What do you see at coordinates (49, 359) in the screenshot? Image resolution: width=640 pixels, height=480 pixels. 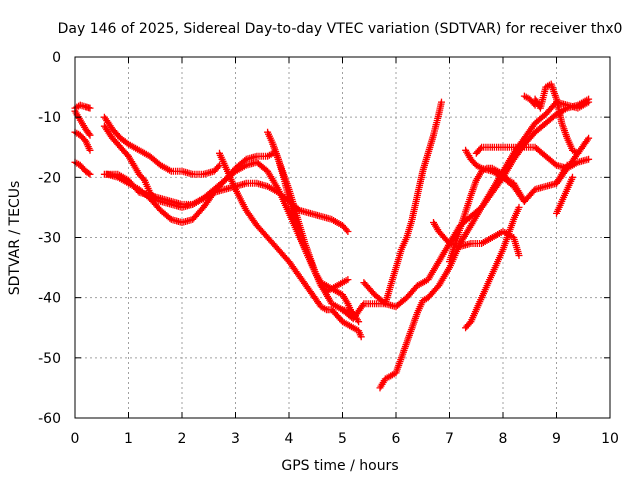 I see `y-tick-label: -50` at bounding box center [49, 359].